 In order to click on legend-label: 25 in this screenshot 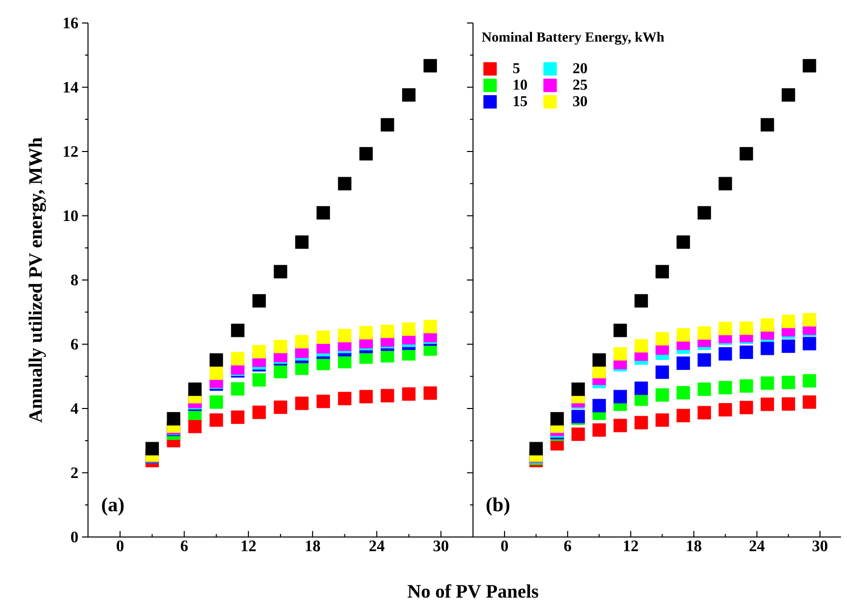, I will do `click(580, 85)`.